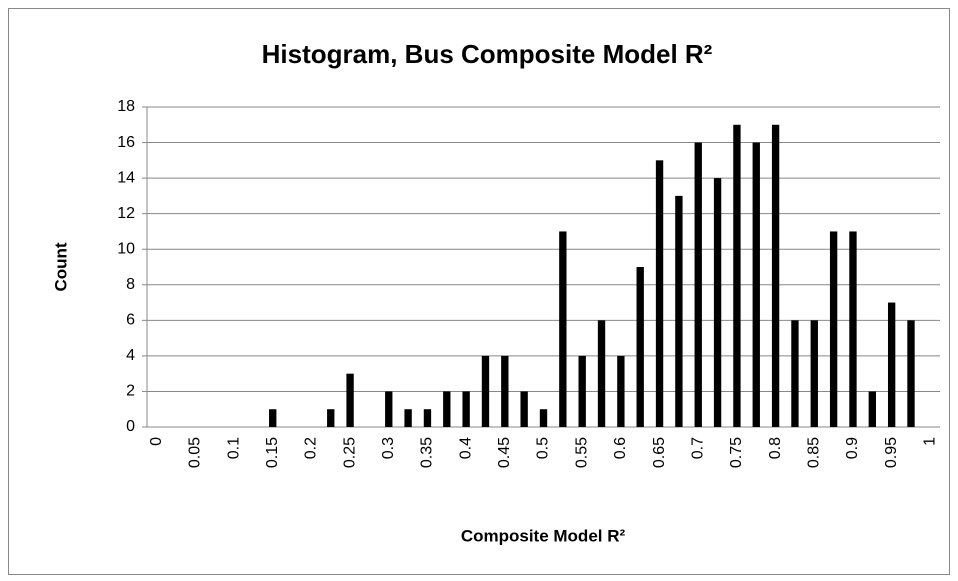  Describe the element at coordinates (130, 391) in the screenshot. I see `y-tick-label: 2` at that location.